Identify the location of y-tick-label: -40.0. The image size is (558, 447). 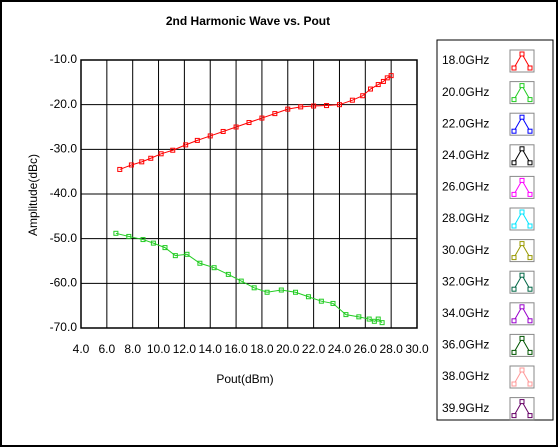
(64, 193).